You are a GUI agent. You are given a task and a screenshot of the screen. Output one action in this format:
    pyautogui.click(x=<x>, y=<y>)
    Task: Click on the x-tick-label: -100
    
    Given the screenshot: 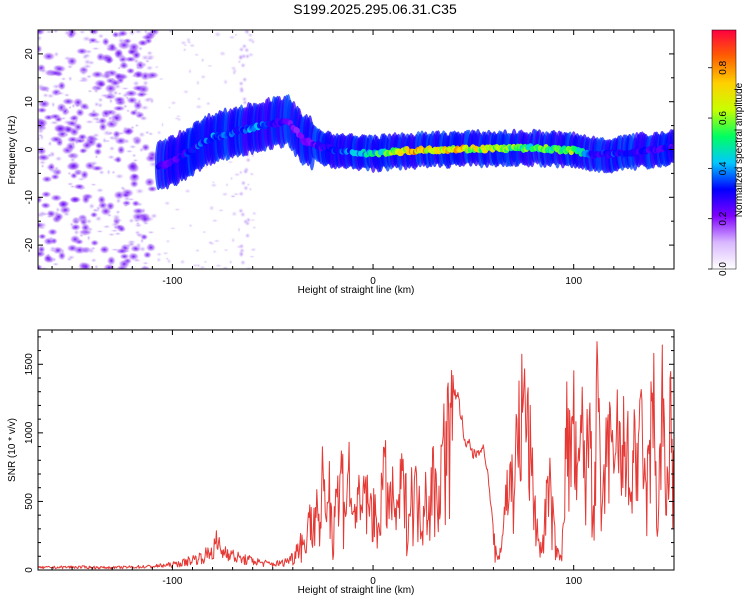 What is the action you would take?
    pyautogui.click(x=172, y=281)
    